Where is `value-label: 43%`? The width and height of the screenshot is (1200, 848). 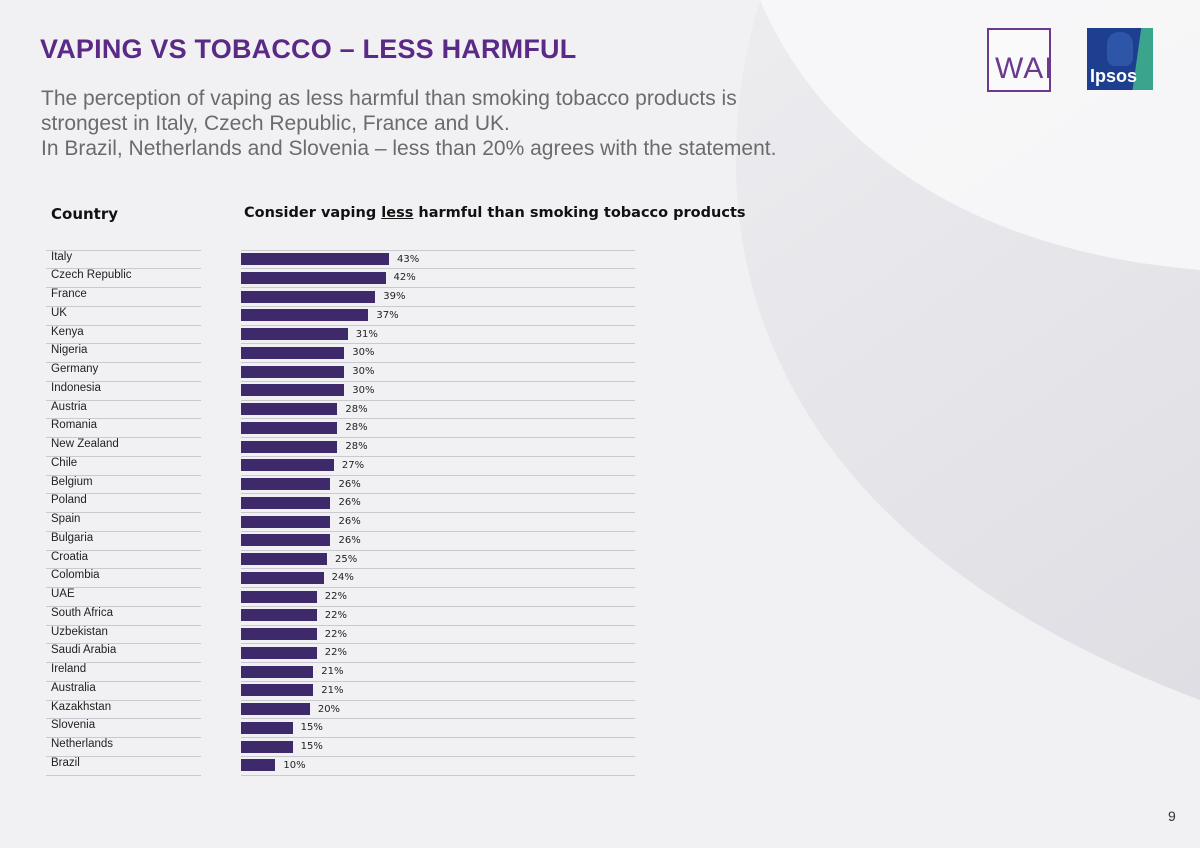
value-label: 43% is located at coordinates (408, 259).